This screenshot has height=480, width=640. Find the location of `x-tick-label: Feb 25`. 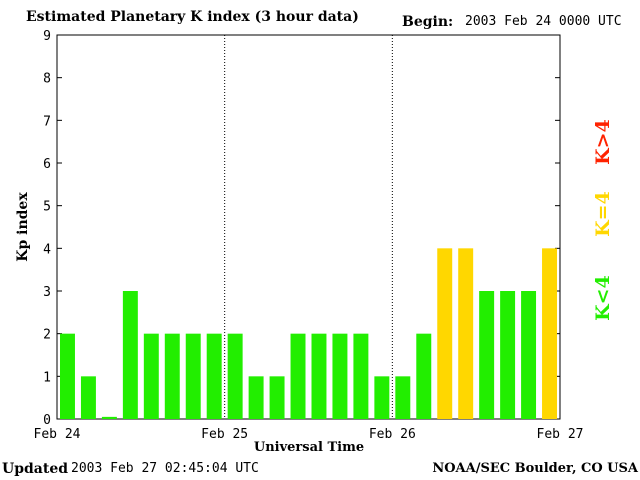

x-tick-label: Feb 25 is located at coordinates (224, 434).